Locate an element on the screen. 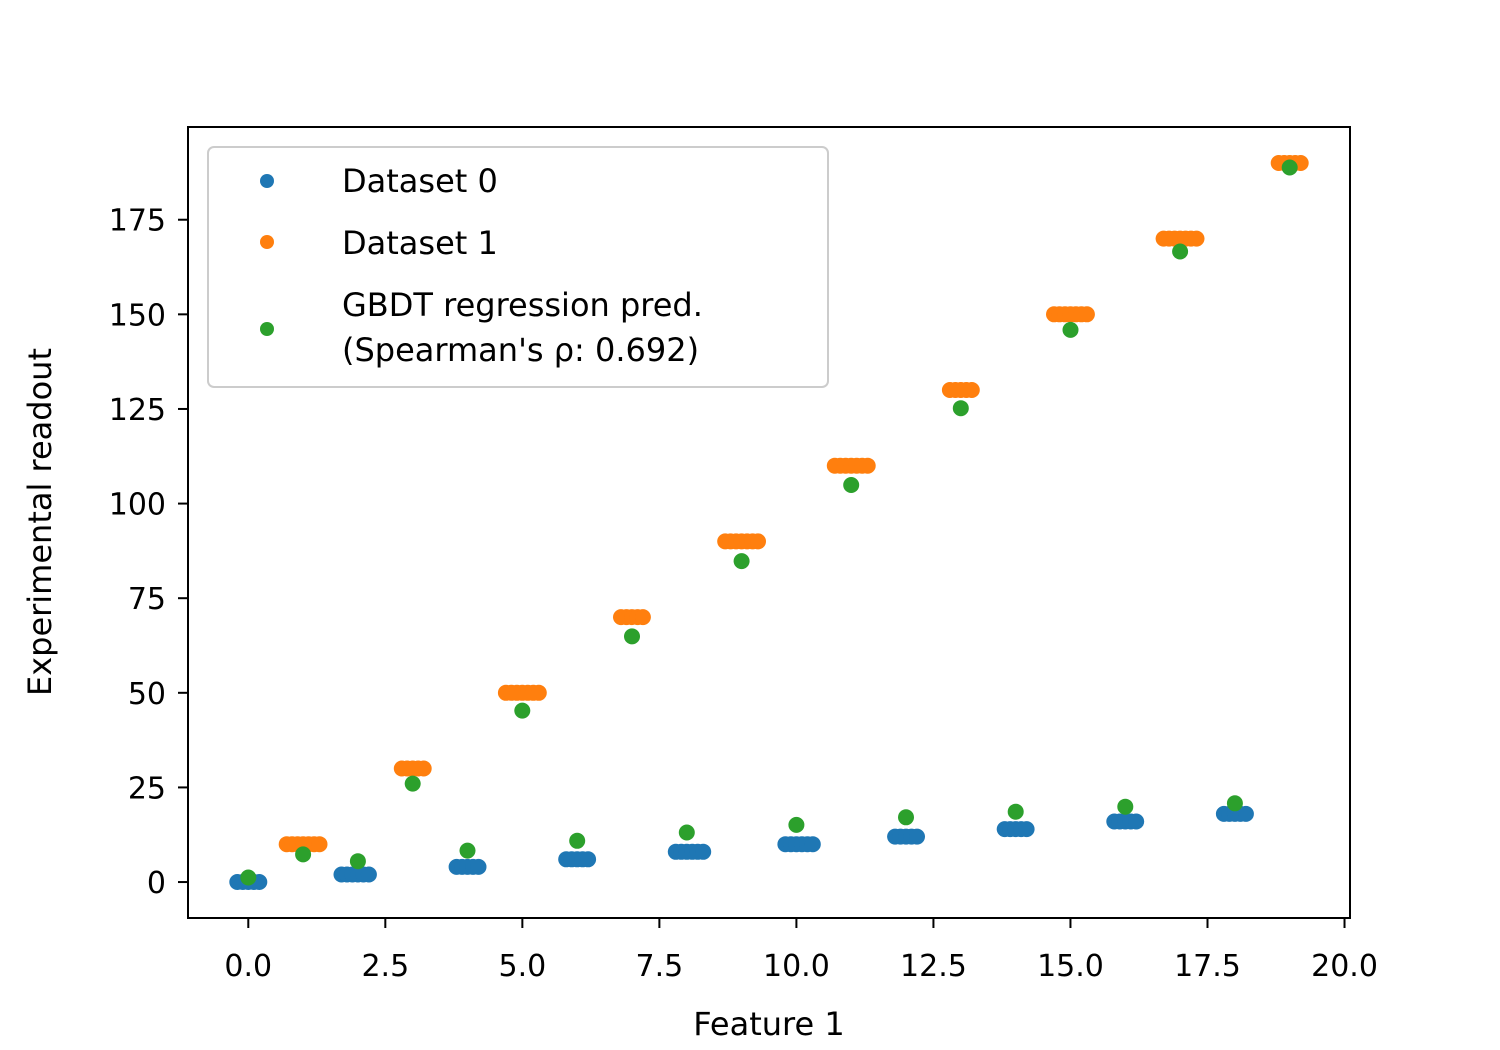 This screenshot has height=1050, width=1500. legend-label-dataset-0: Dataset 0 is located at coordinates (420, 181).